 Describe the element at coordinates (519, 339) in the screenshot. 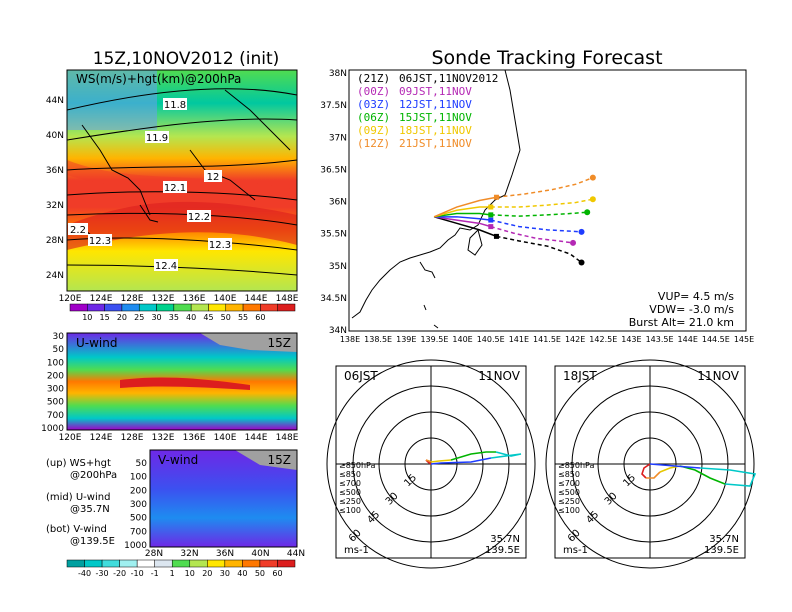

I see `lon-tick-label: 141E` at that location.